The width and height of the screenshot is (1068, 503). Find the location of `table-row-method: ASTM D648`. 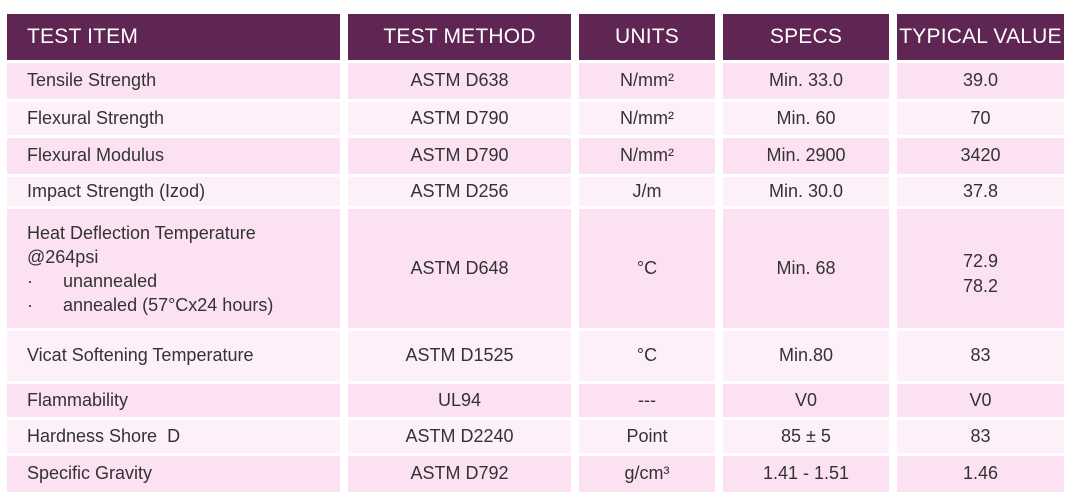

table-row-method: ASTM D648 is located at coordinates (459, 268).